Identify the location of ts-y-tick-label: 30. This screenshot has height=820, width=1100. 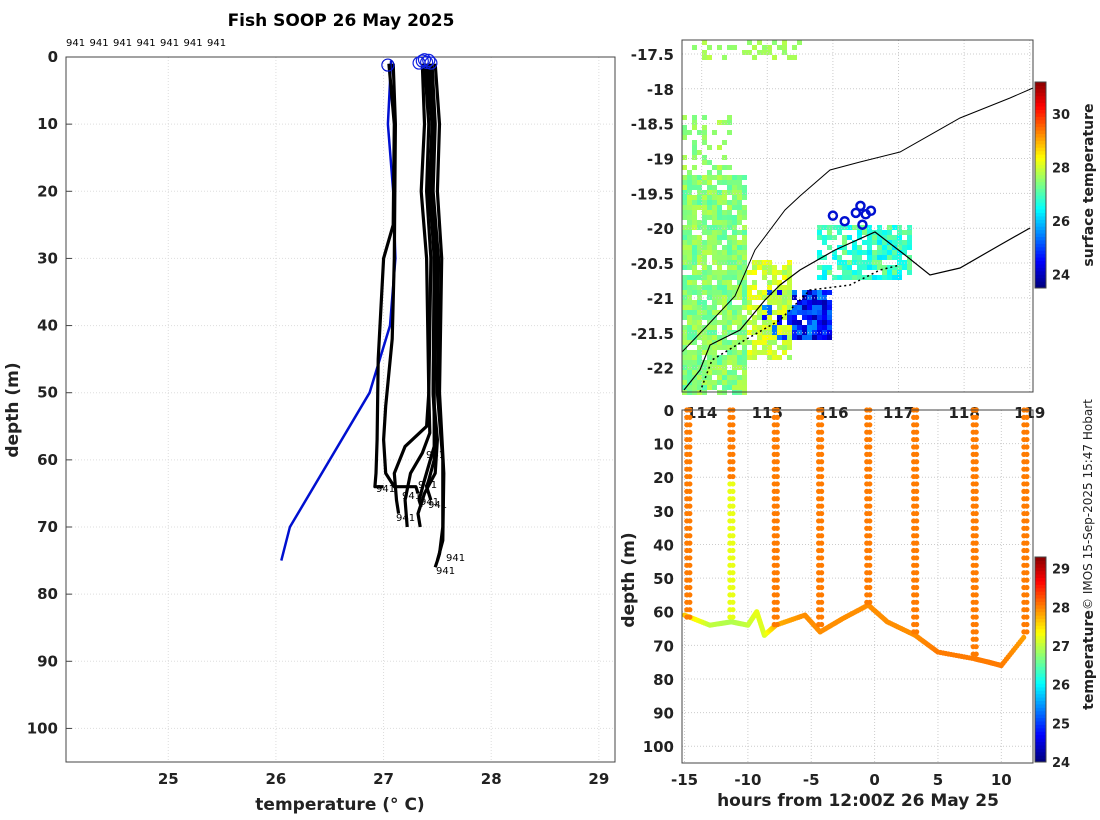
(663, 512).